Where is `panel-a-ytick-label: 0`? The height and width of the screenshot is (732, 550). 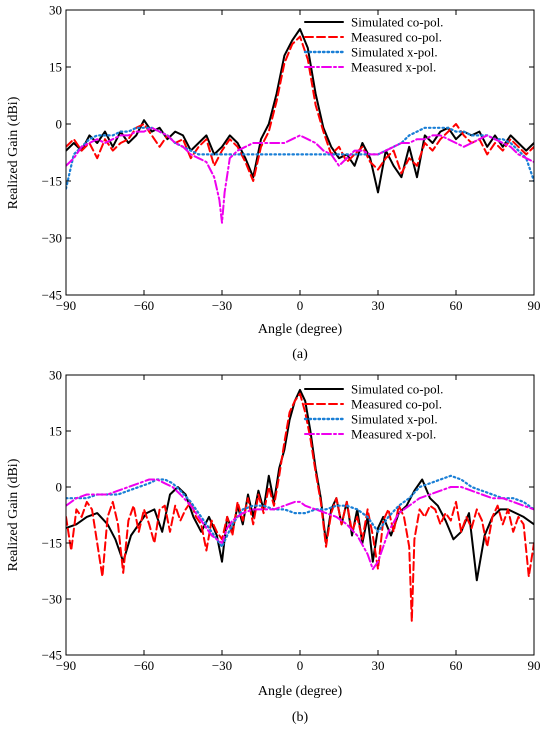 panel-a-ytick-label: 0 is located at coordinates (59, 124).